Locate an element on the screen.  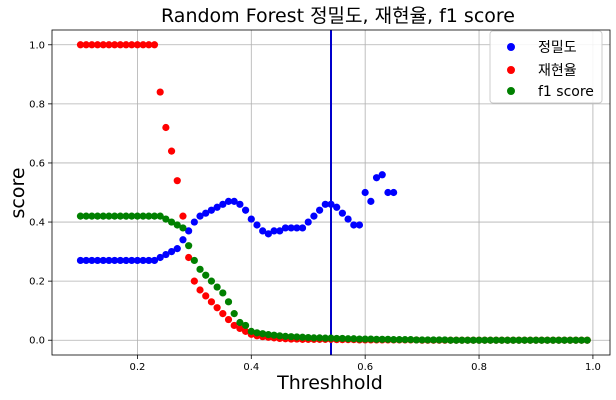
legend-label-precision: 정밀도 is located at coordinates (557, 48).